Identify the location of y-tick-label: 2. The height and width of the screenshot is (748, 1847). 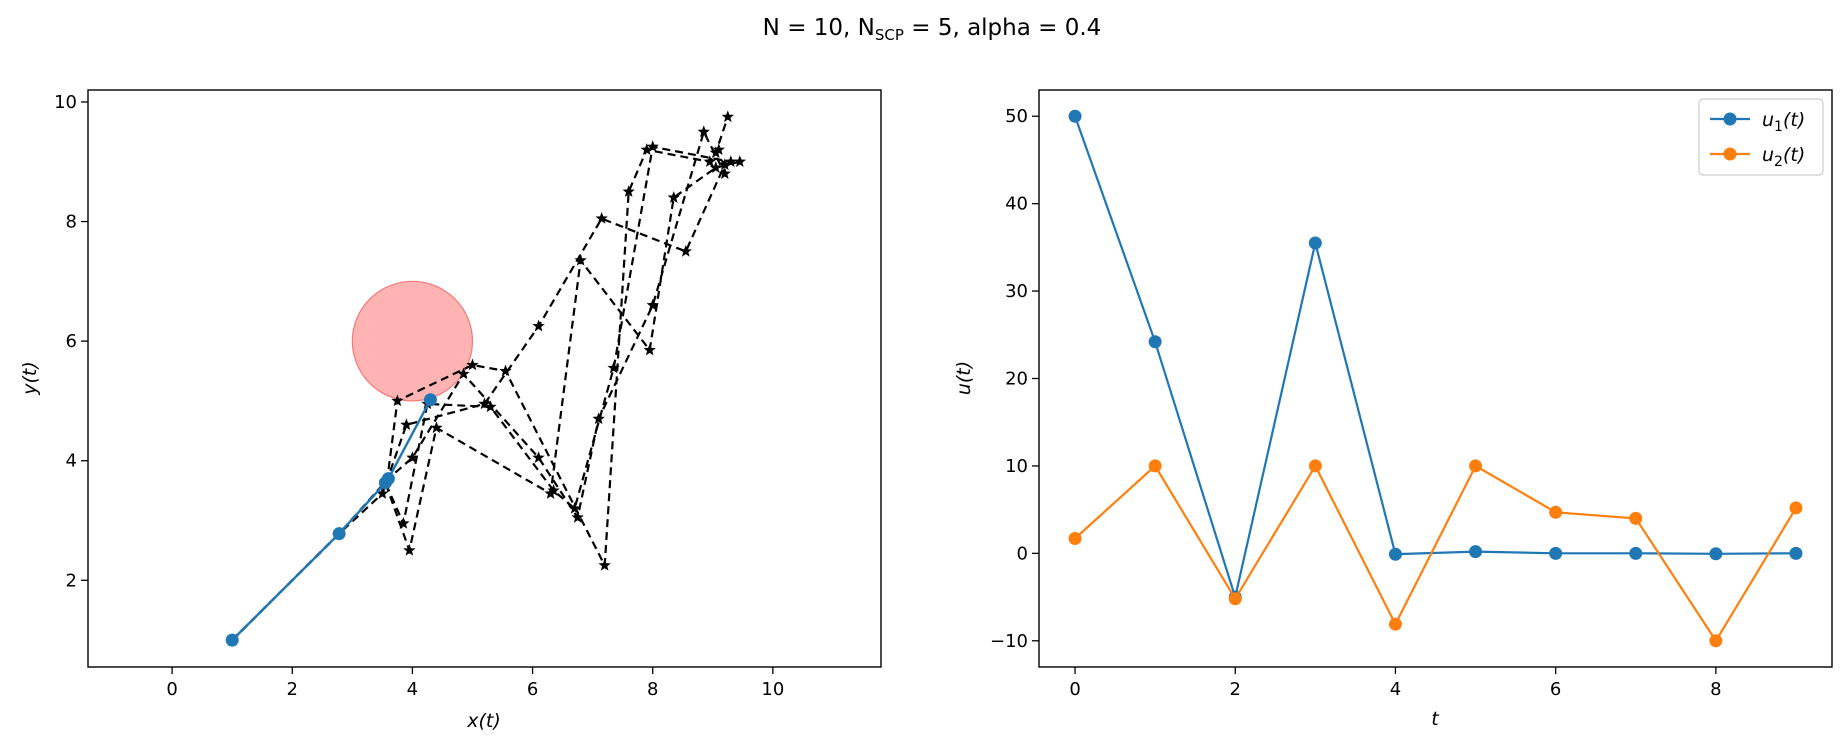
(71, 580).